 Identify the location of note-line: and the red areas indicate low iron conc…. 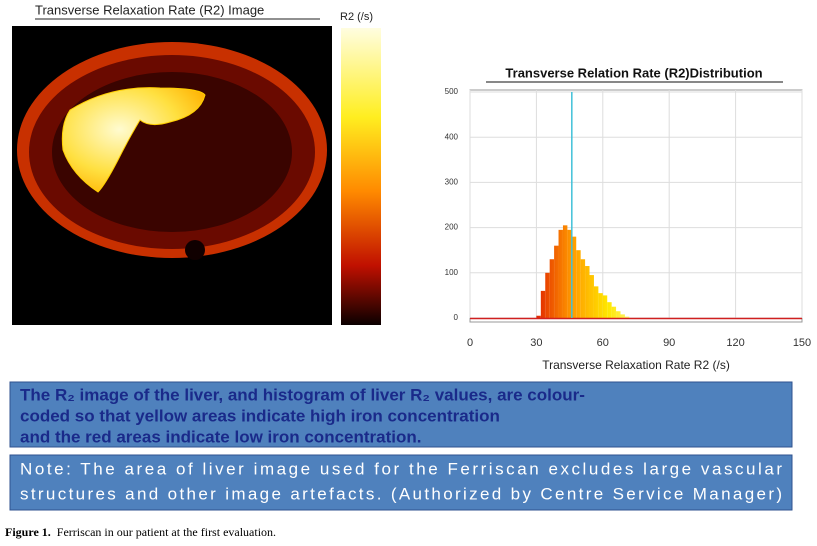
(220, 436).